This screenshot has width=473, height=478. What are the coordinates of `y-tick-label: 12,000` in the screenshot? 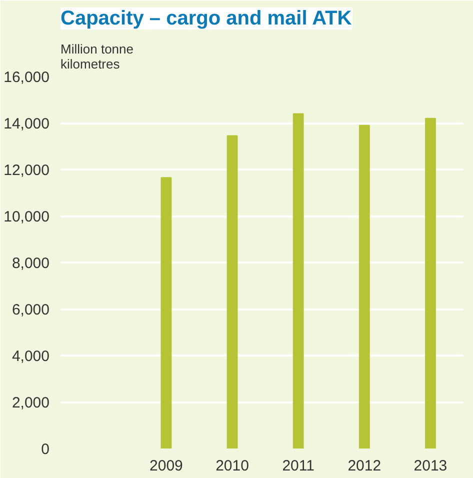 It's located at (27, 170).